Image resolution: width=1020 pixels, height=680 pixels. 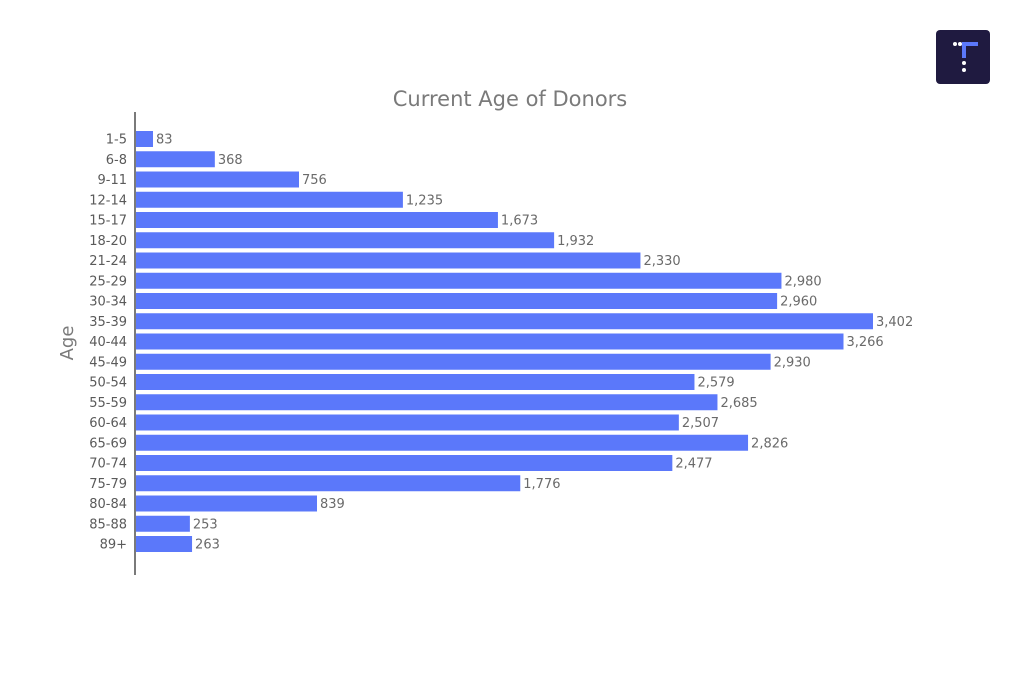 What do you see at coordinates (798, 302) in the screenshot?
I see `data-label: 2,960` at bounding box center [798, 302].